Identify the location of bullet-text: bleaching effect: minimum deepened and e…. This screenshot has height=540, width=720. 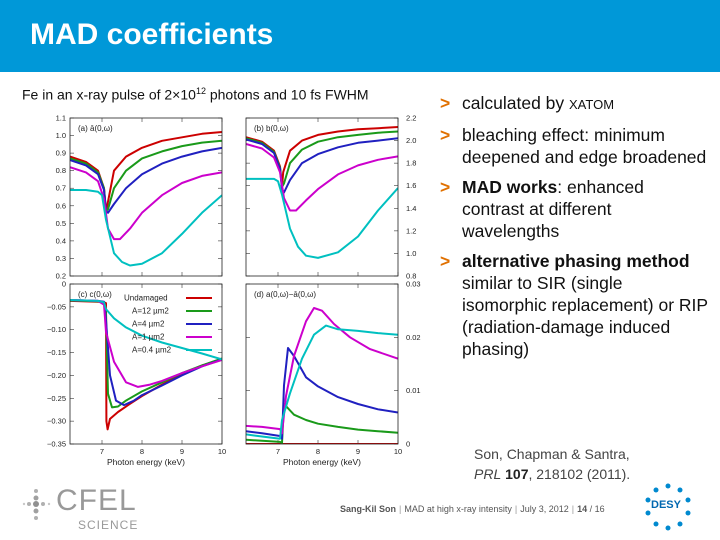
(584, 146).